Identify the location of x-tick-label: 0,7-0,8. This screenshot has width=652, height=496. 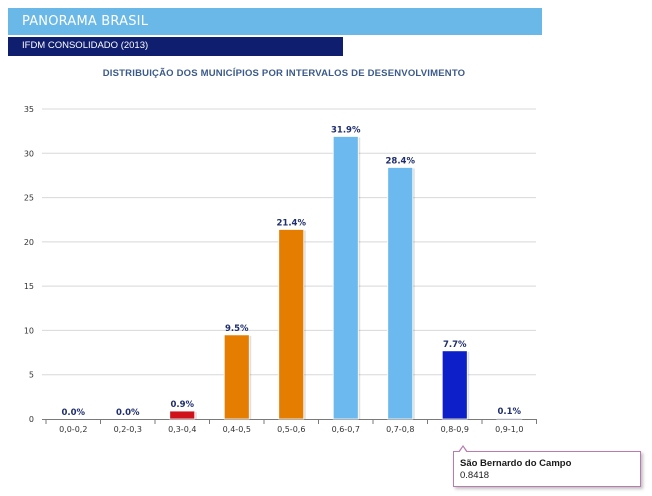
(400, 429).